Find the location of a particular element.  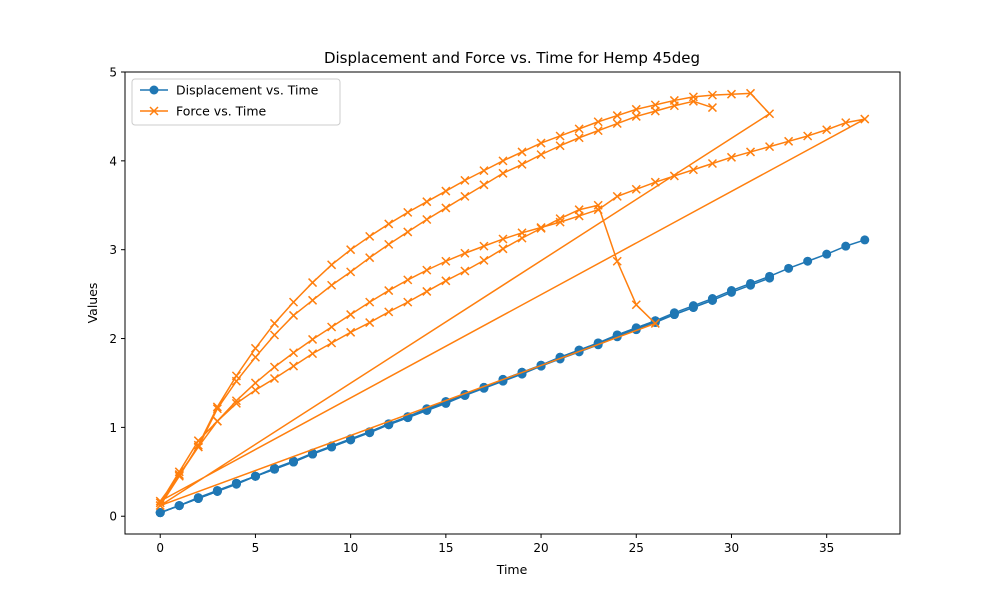

x-tick-label-4: 20 is located at coordinates (540, 548).